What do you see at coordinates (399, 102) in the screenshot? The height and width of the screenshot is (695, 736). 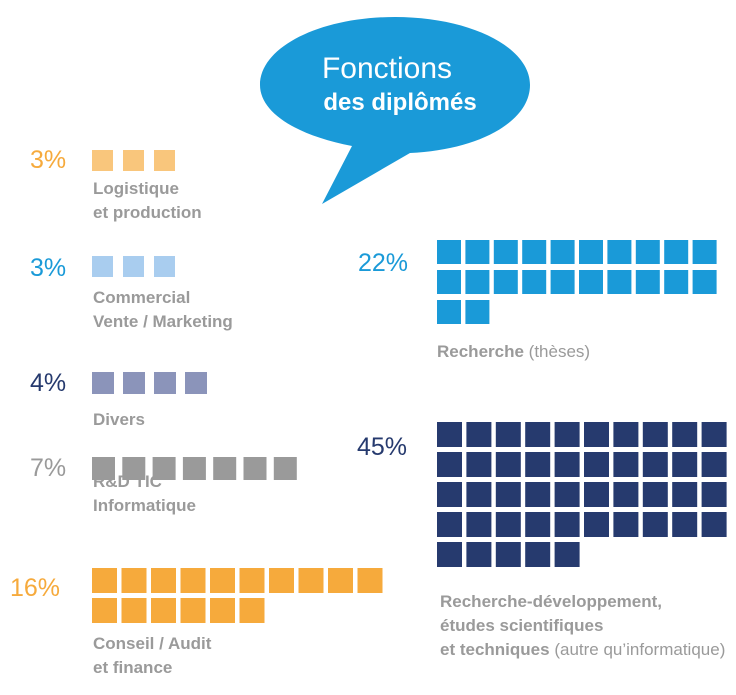 I see `subtitle: des diplômés` at bounding box center [399, 102].